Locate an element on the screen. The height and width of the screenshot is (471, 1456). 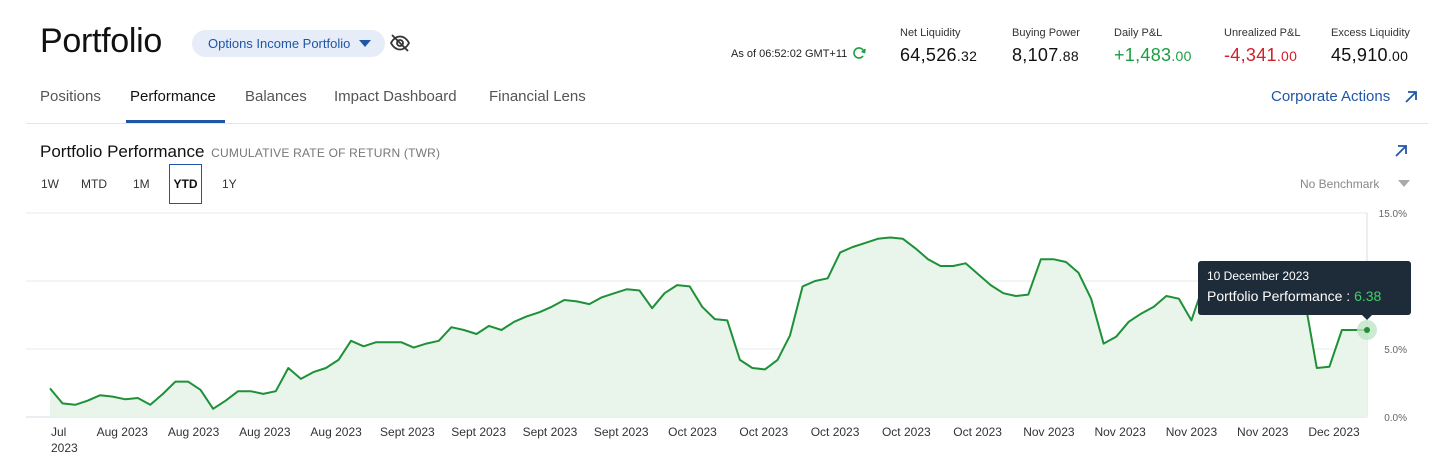
active-tab-indicator is located at coordinates (175, 121).